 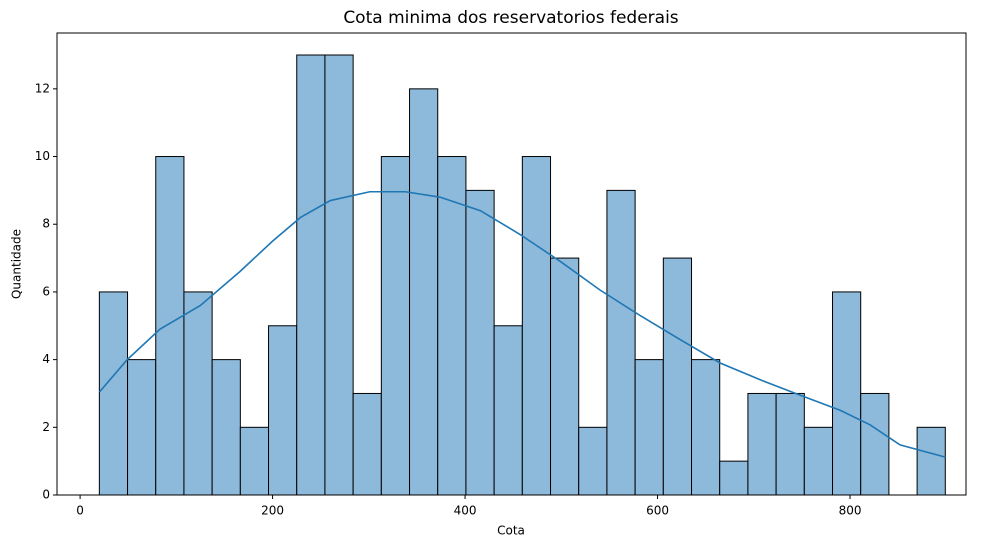 I want to click on y-tick-label: 8, so click(x=46, y=224).